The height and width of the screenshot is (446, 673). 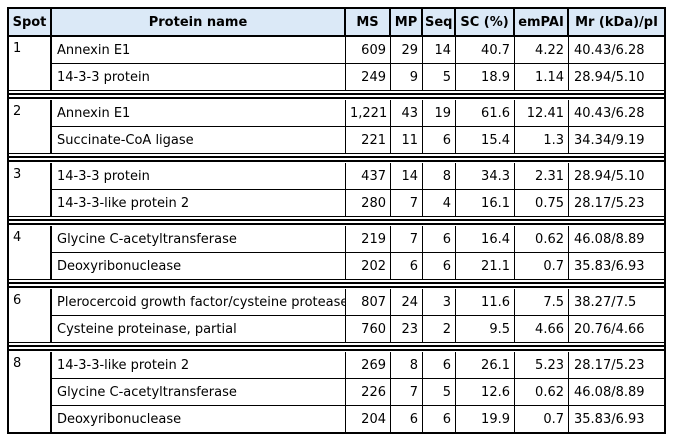 I want to click on cell-seq: 19, so click(x=439, y=113).